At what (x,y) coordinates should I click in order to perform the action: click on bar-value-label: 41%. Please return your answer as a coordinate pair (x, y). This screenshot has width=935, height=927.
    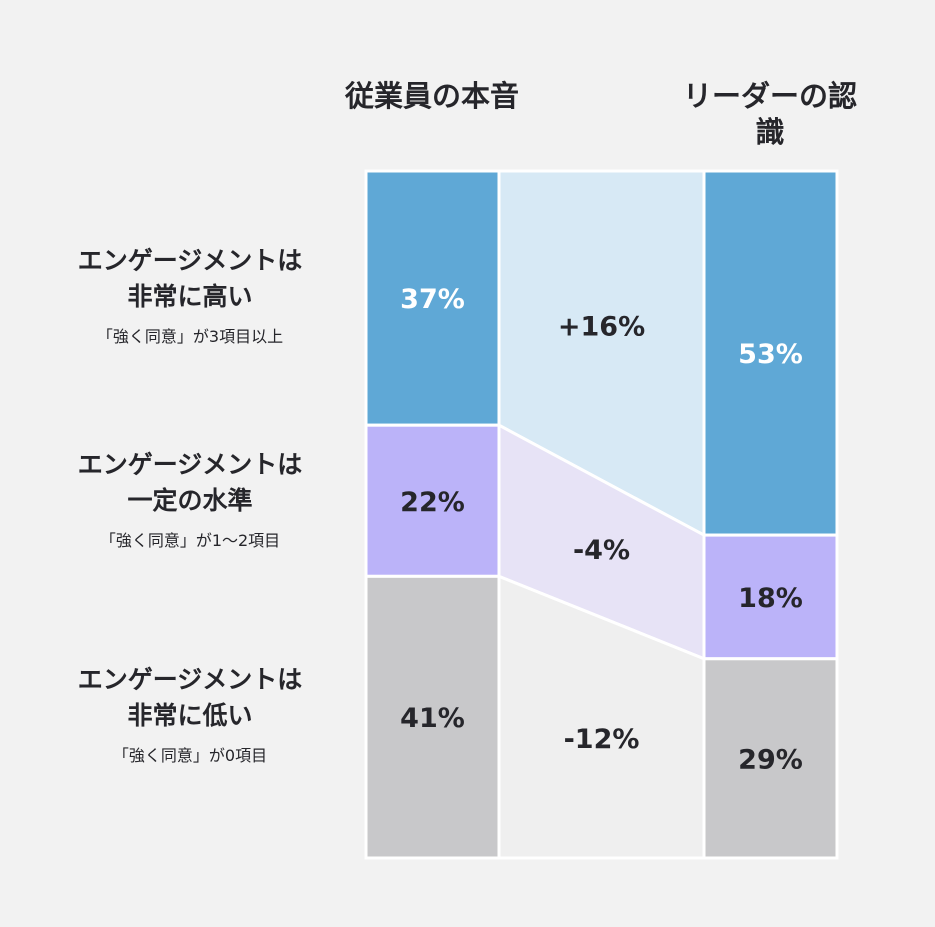
    Looking at the image, I should click on (432, 718).